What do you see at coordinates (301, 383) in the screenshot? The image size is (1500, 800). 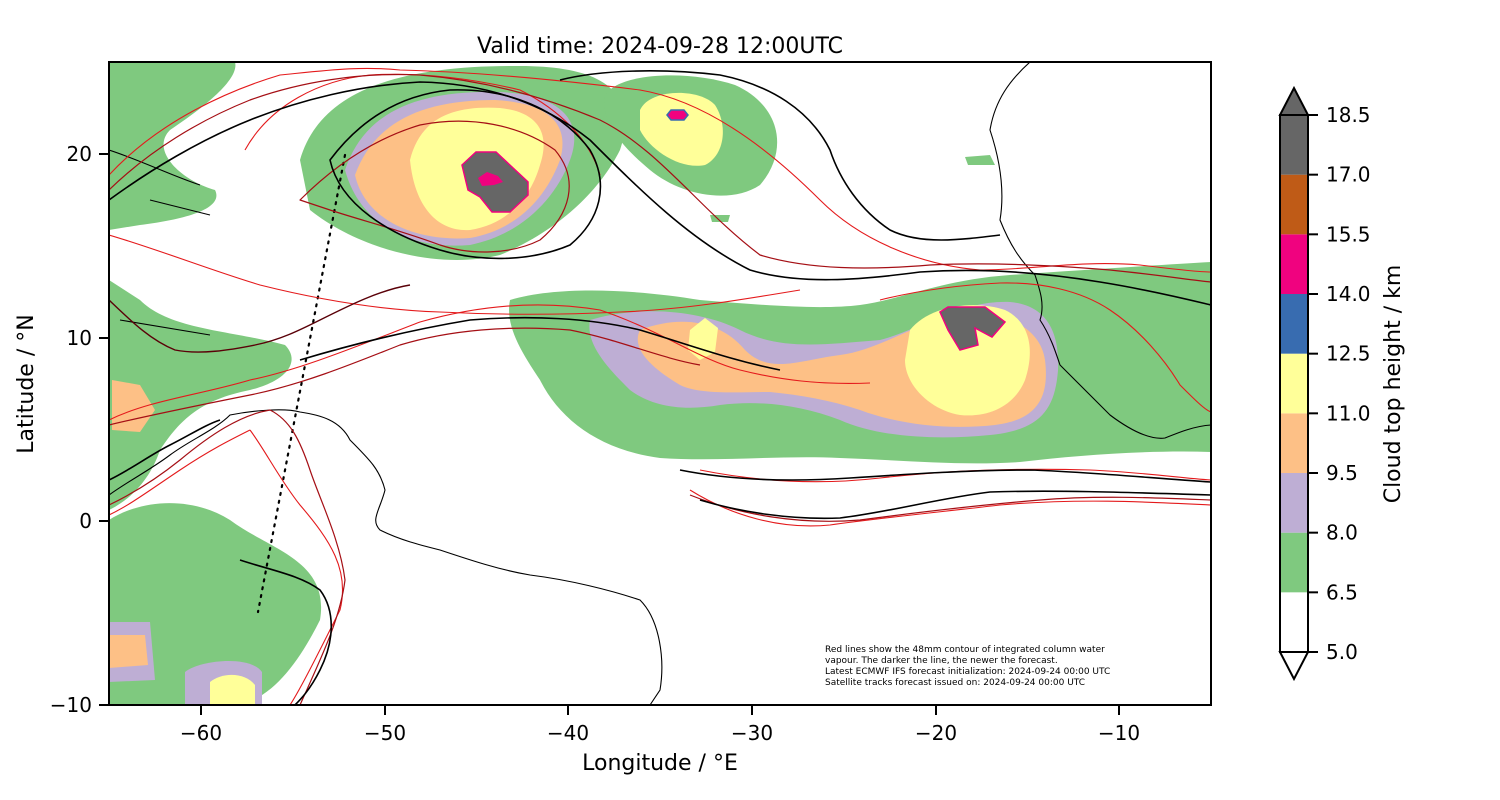 I see `satellite-track` at bounding box center [301, 383].